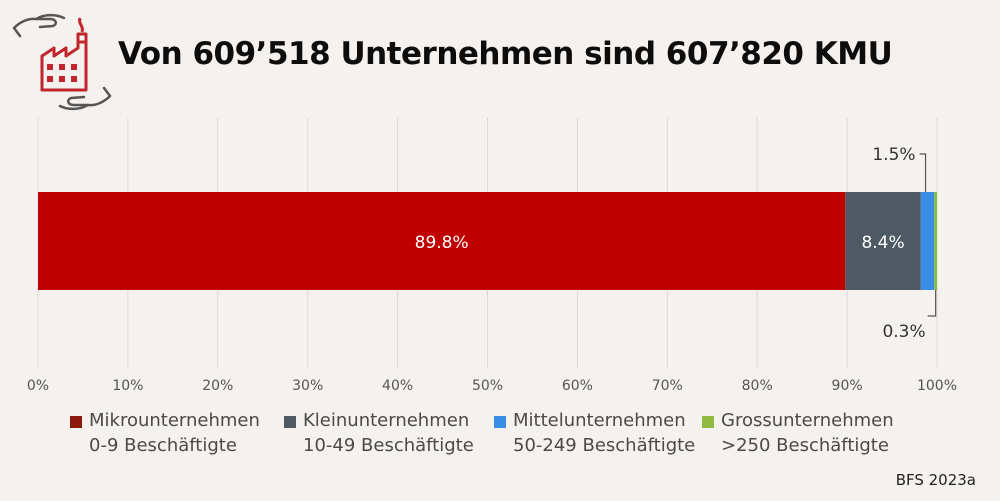 Image resolution: width=1000 pixels, height=501 pixels. Describe the element at coordinates (937, 386) in the screenshot. I see `x-tick-label: 100%` at that location.